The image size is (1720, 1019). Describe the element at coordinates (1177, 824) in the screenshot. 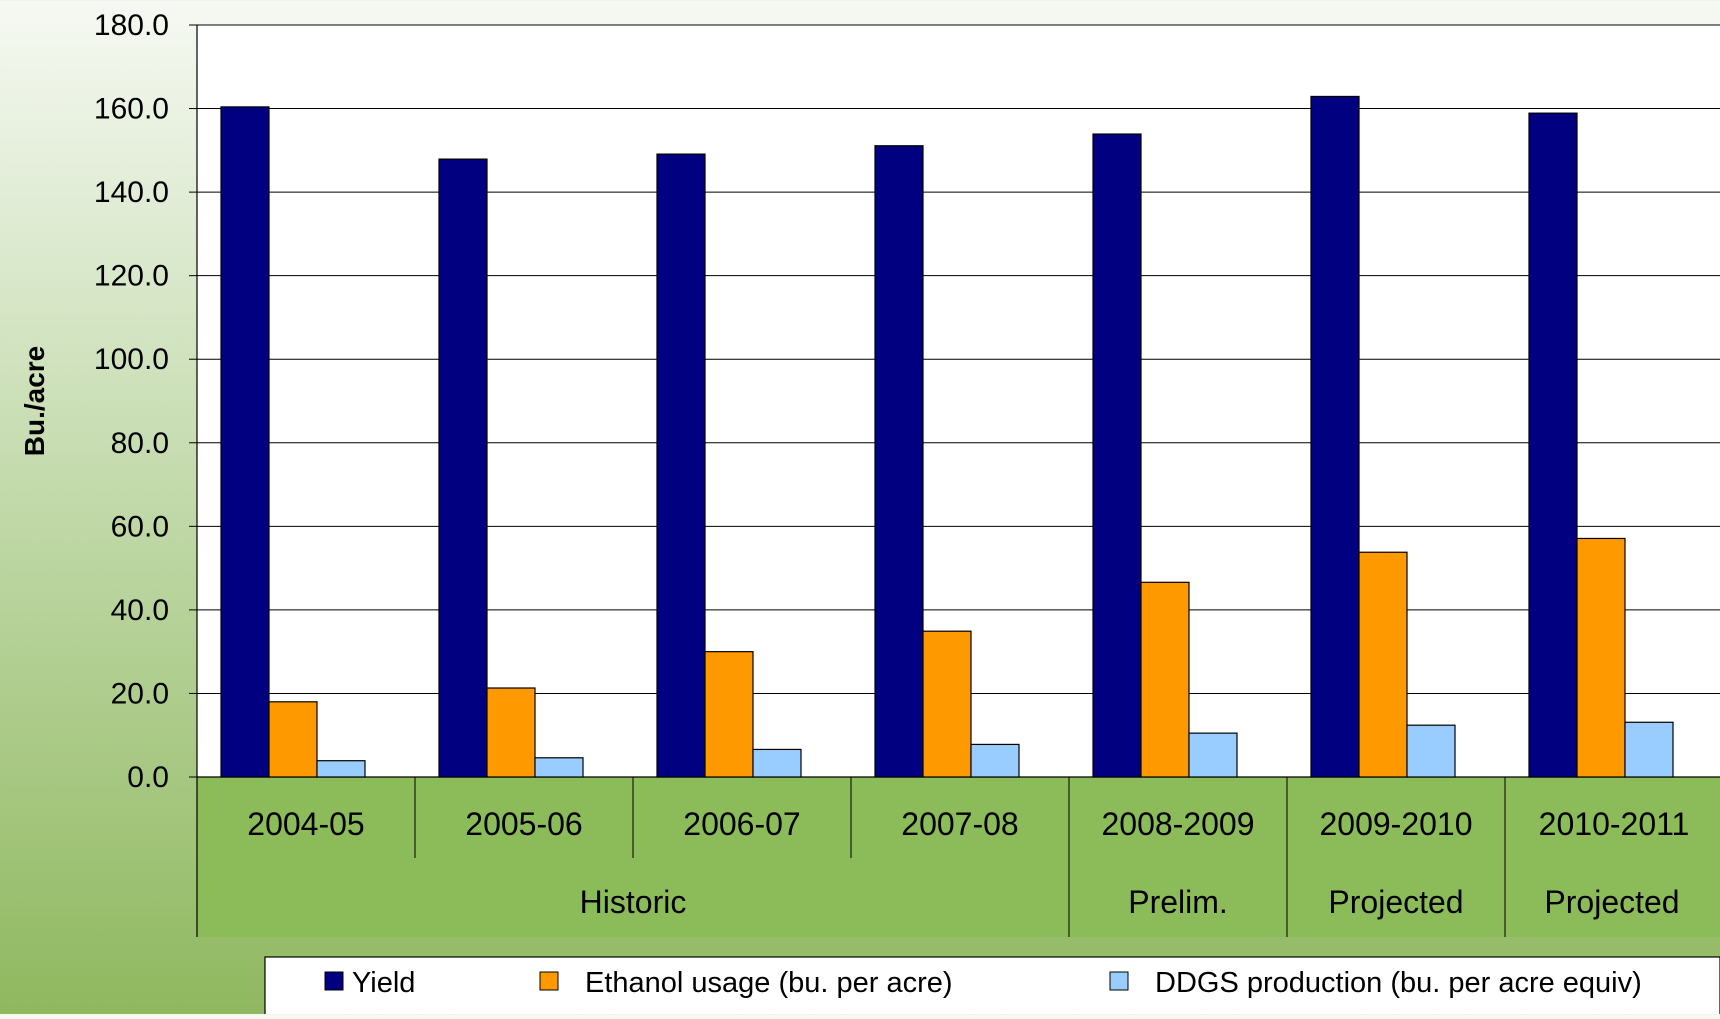

I see `category-label: 2008-2009` at that location.